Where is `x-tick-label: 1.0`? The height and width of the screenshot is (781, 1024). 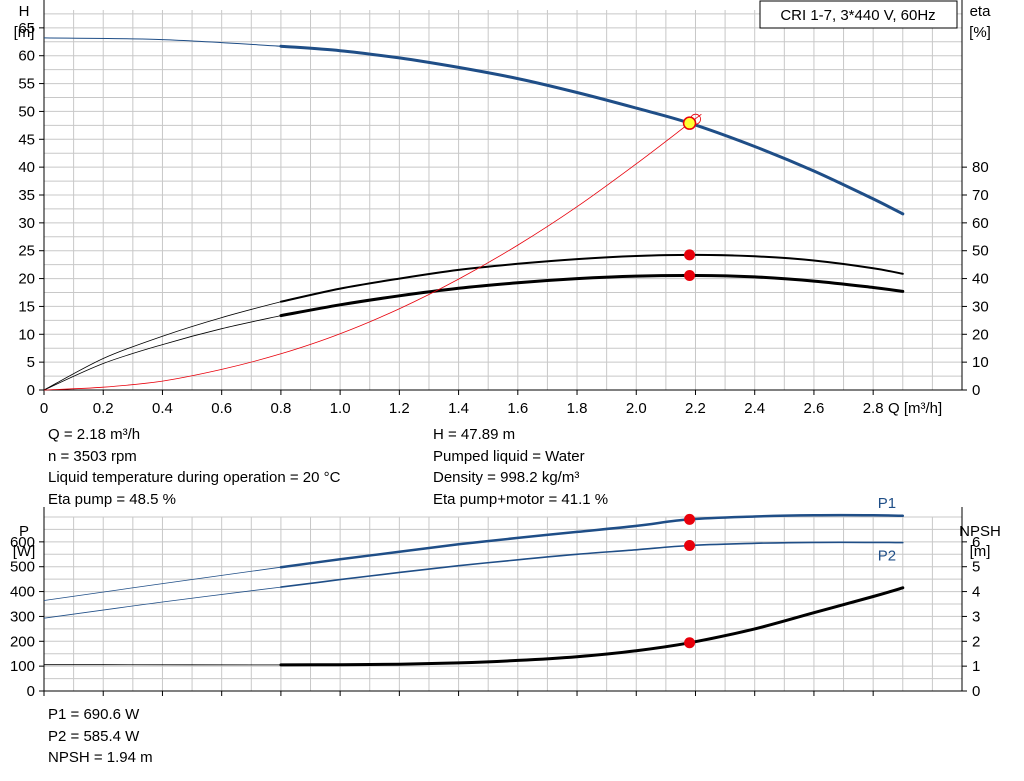
x-tick-label: 1.0 is located at coordinates (340, 408).